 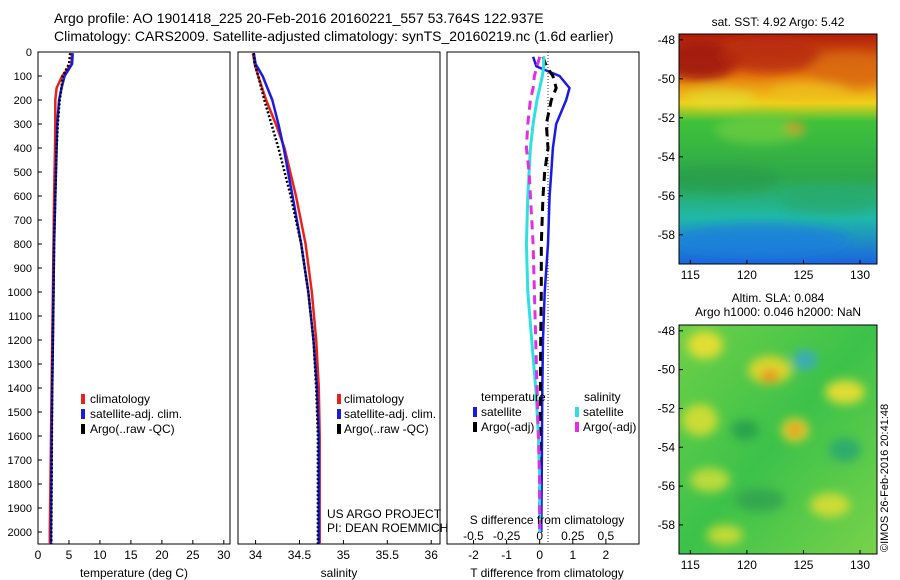 I want to click on sla-map-frame, so click(x=778, y=439).